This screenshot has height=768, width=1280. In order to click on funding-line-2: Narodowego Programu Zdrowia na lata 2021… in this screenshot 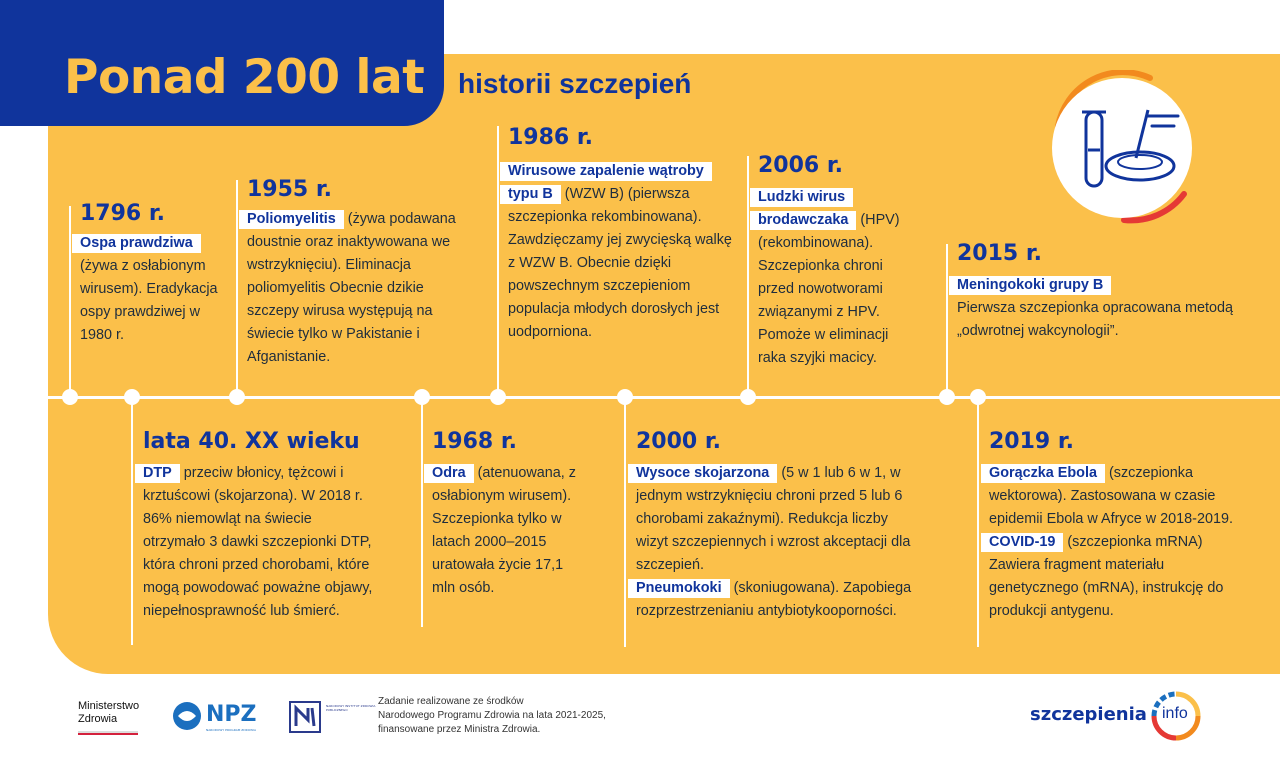, I will do `click(492, 715)`.